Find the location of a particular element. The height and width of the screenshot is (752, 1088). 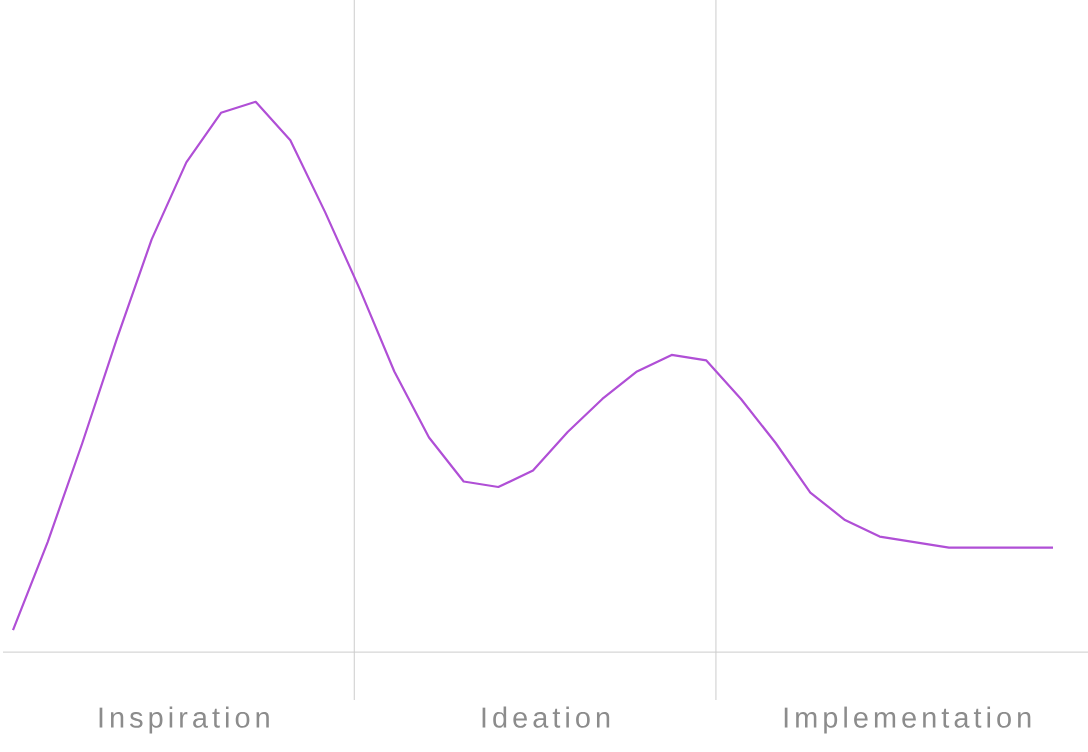

text: Inspiration is located at coordinates (184, 720).